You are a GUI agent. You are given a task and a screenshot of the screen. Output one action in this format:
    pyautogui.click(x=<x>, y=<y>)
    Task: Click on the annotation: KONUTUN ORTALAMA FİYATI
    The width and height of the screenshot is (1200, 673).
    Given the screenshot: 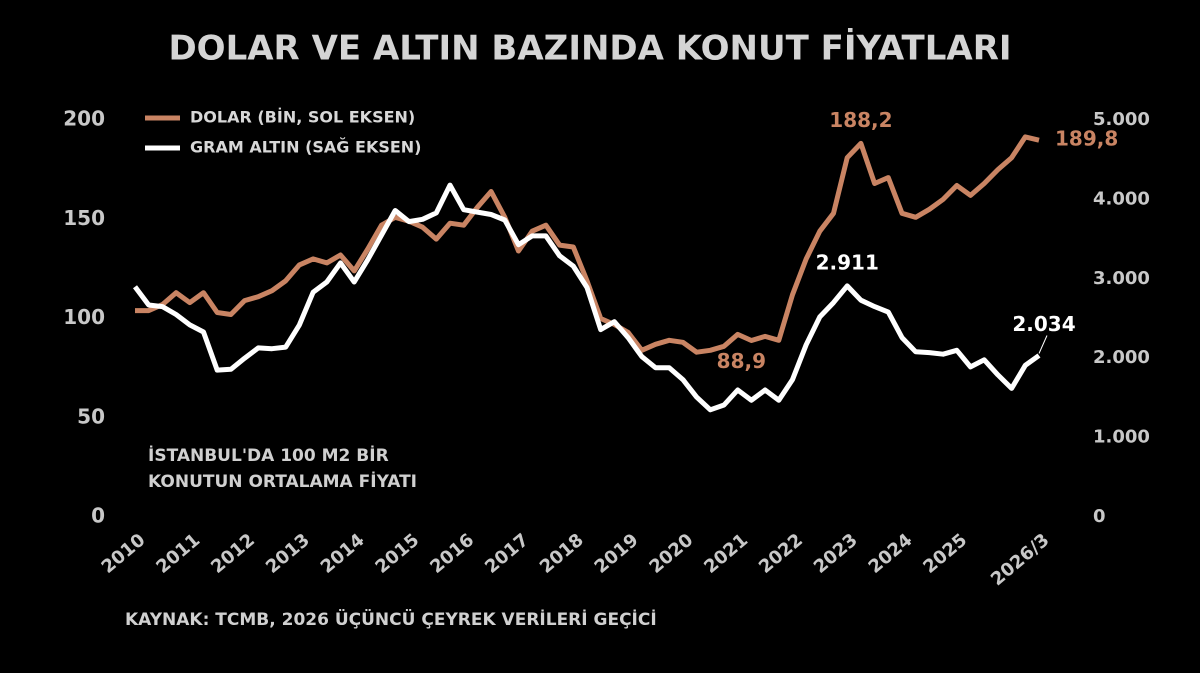 What is the action you would take?
    pyautogui.click(x=282, y=481)
    